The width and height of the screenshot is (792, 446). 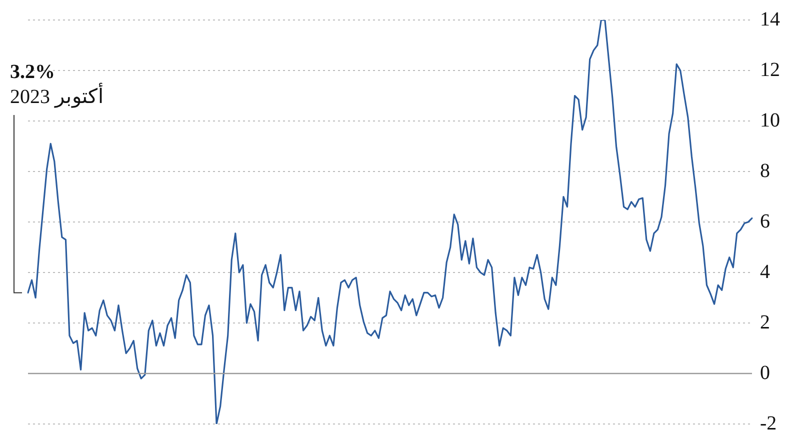 What do you see at coordinates (770, 69) in the screenshot?
I see `y-tick-label: 12` at bounding box center [770, 69].